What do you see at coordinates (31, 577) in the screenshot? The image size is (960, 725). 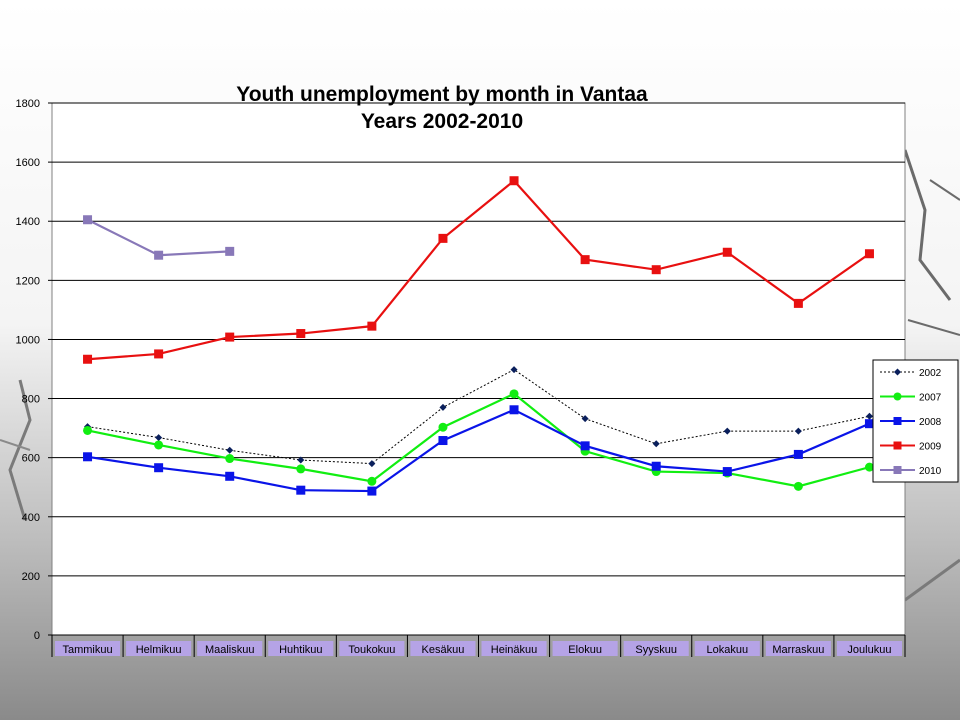 I see `y-tick-label: 200` at bounding box center [31, 577].